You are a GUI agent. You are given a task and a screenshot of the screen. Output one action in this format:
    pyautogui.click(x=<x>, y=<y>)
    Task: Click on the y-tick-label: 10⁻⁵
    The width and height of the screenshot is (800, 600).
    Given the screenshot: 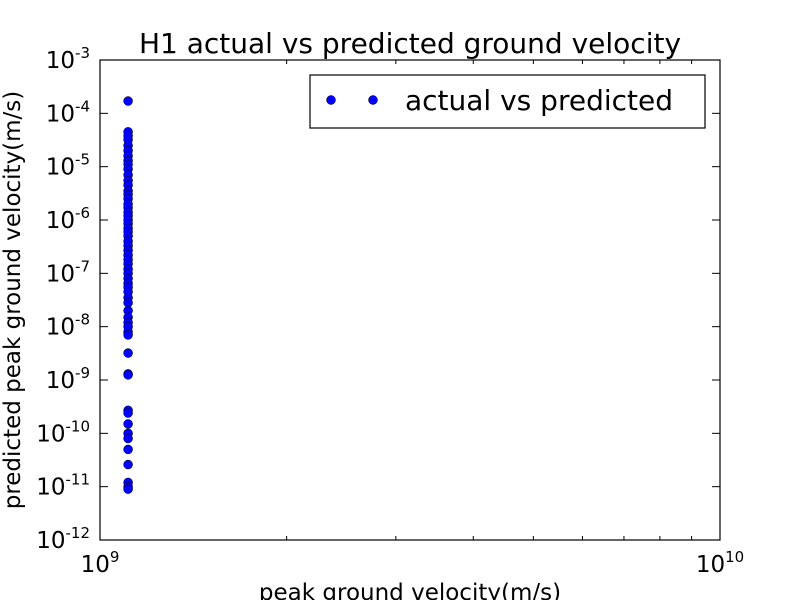 What is the action you would take?
    pyautogui.click(x=68, y=166)
    